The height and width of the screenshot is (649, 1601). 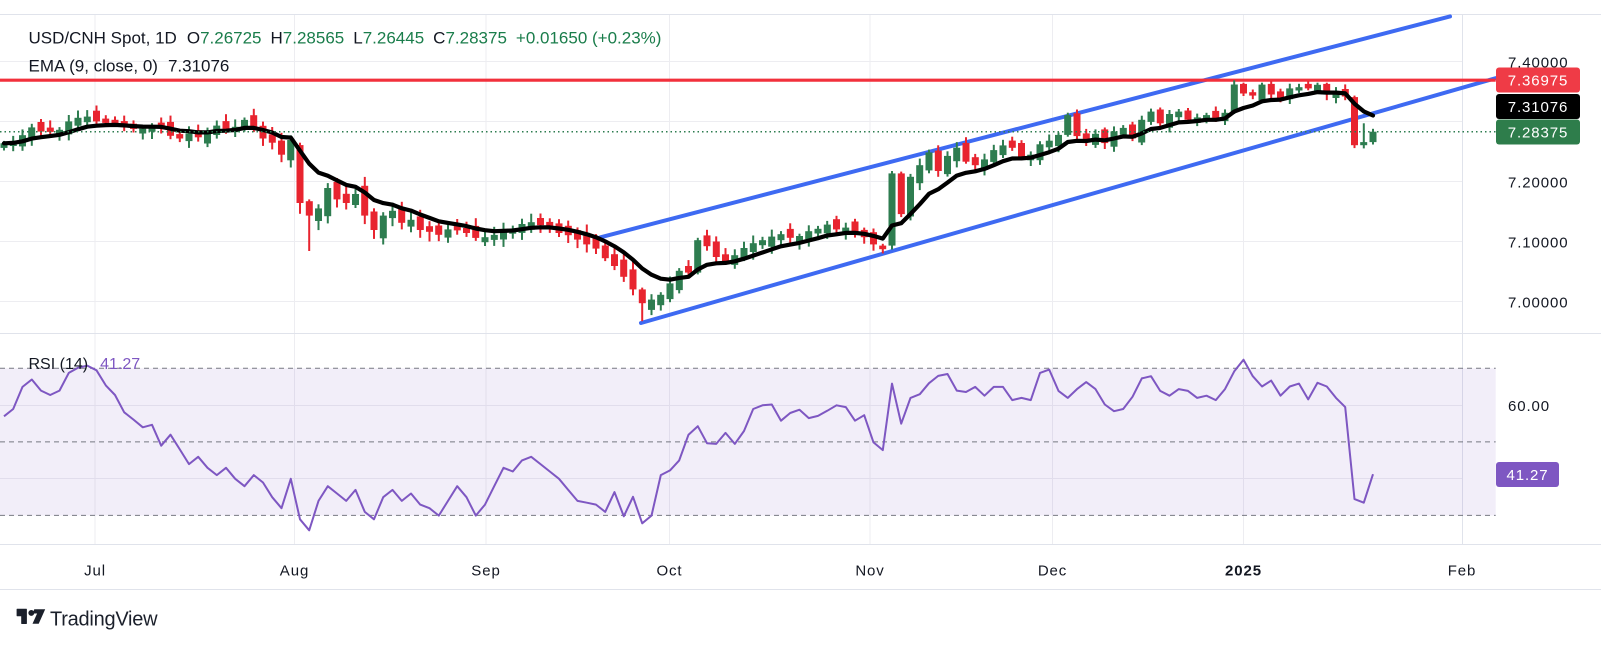 I want to click on svg-text: Nov, so click(x=869, y=571).